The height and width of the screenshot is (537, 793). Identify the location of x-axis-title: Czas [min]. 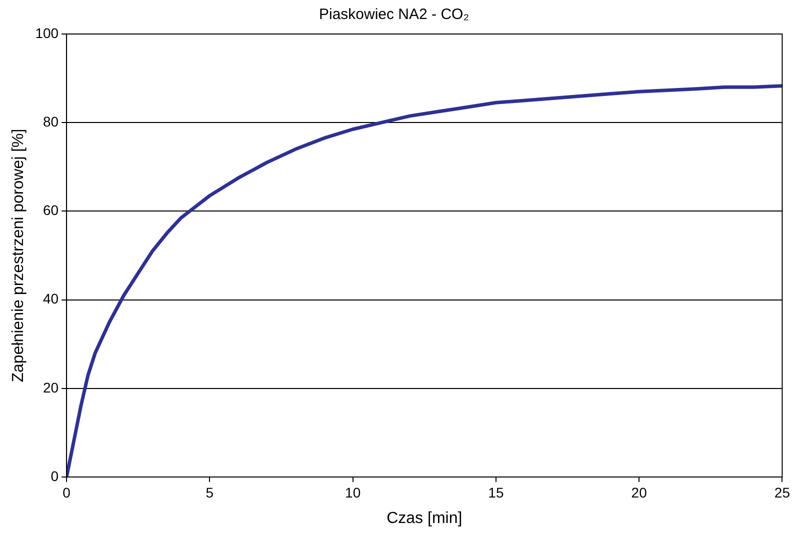
(424, 518).